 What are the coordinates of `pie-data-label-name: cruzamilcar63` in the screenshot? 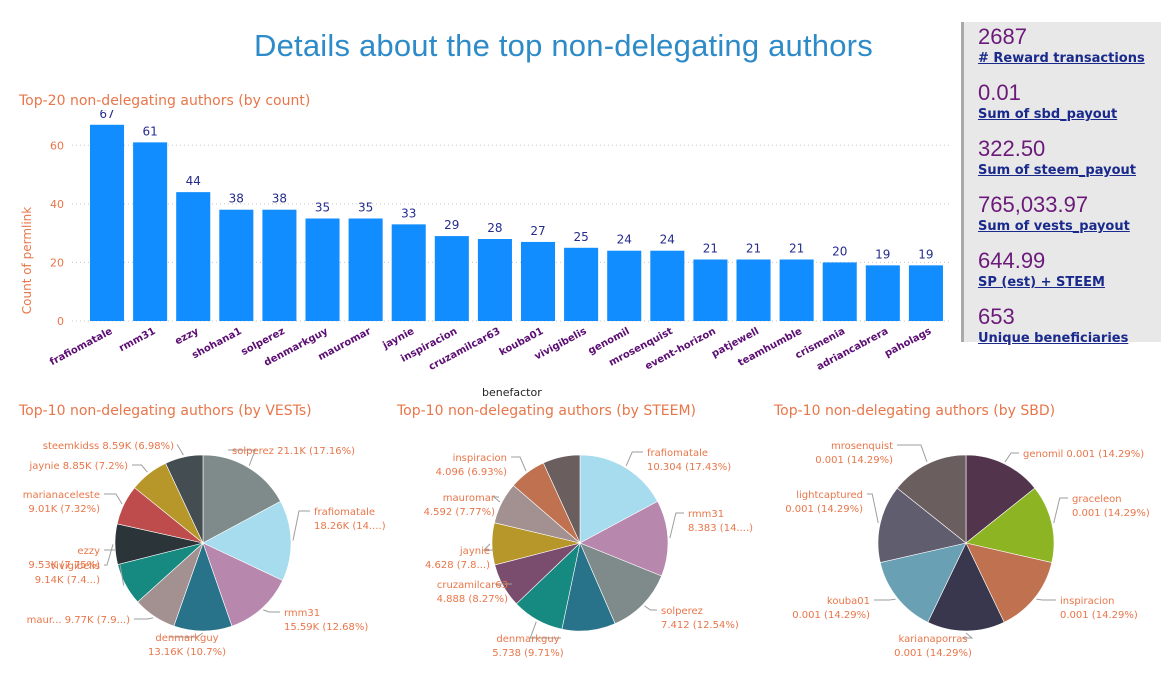 It's located at (472, 585).